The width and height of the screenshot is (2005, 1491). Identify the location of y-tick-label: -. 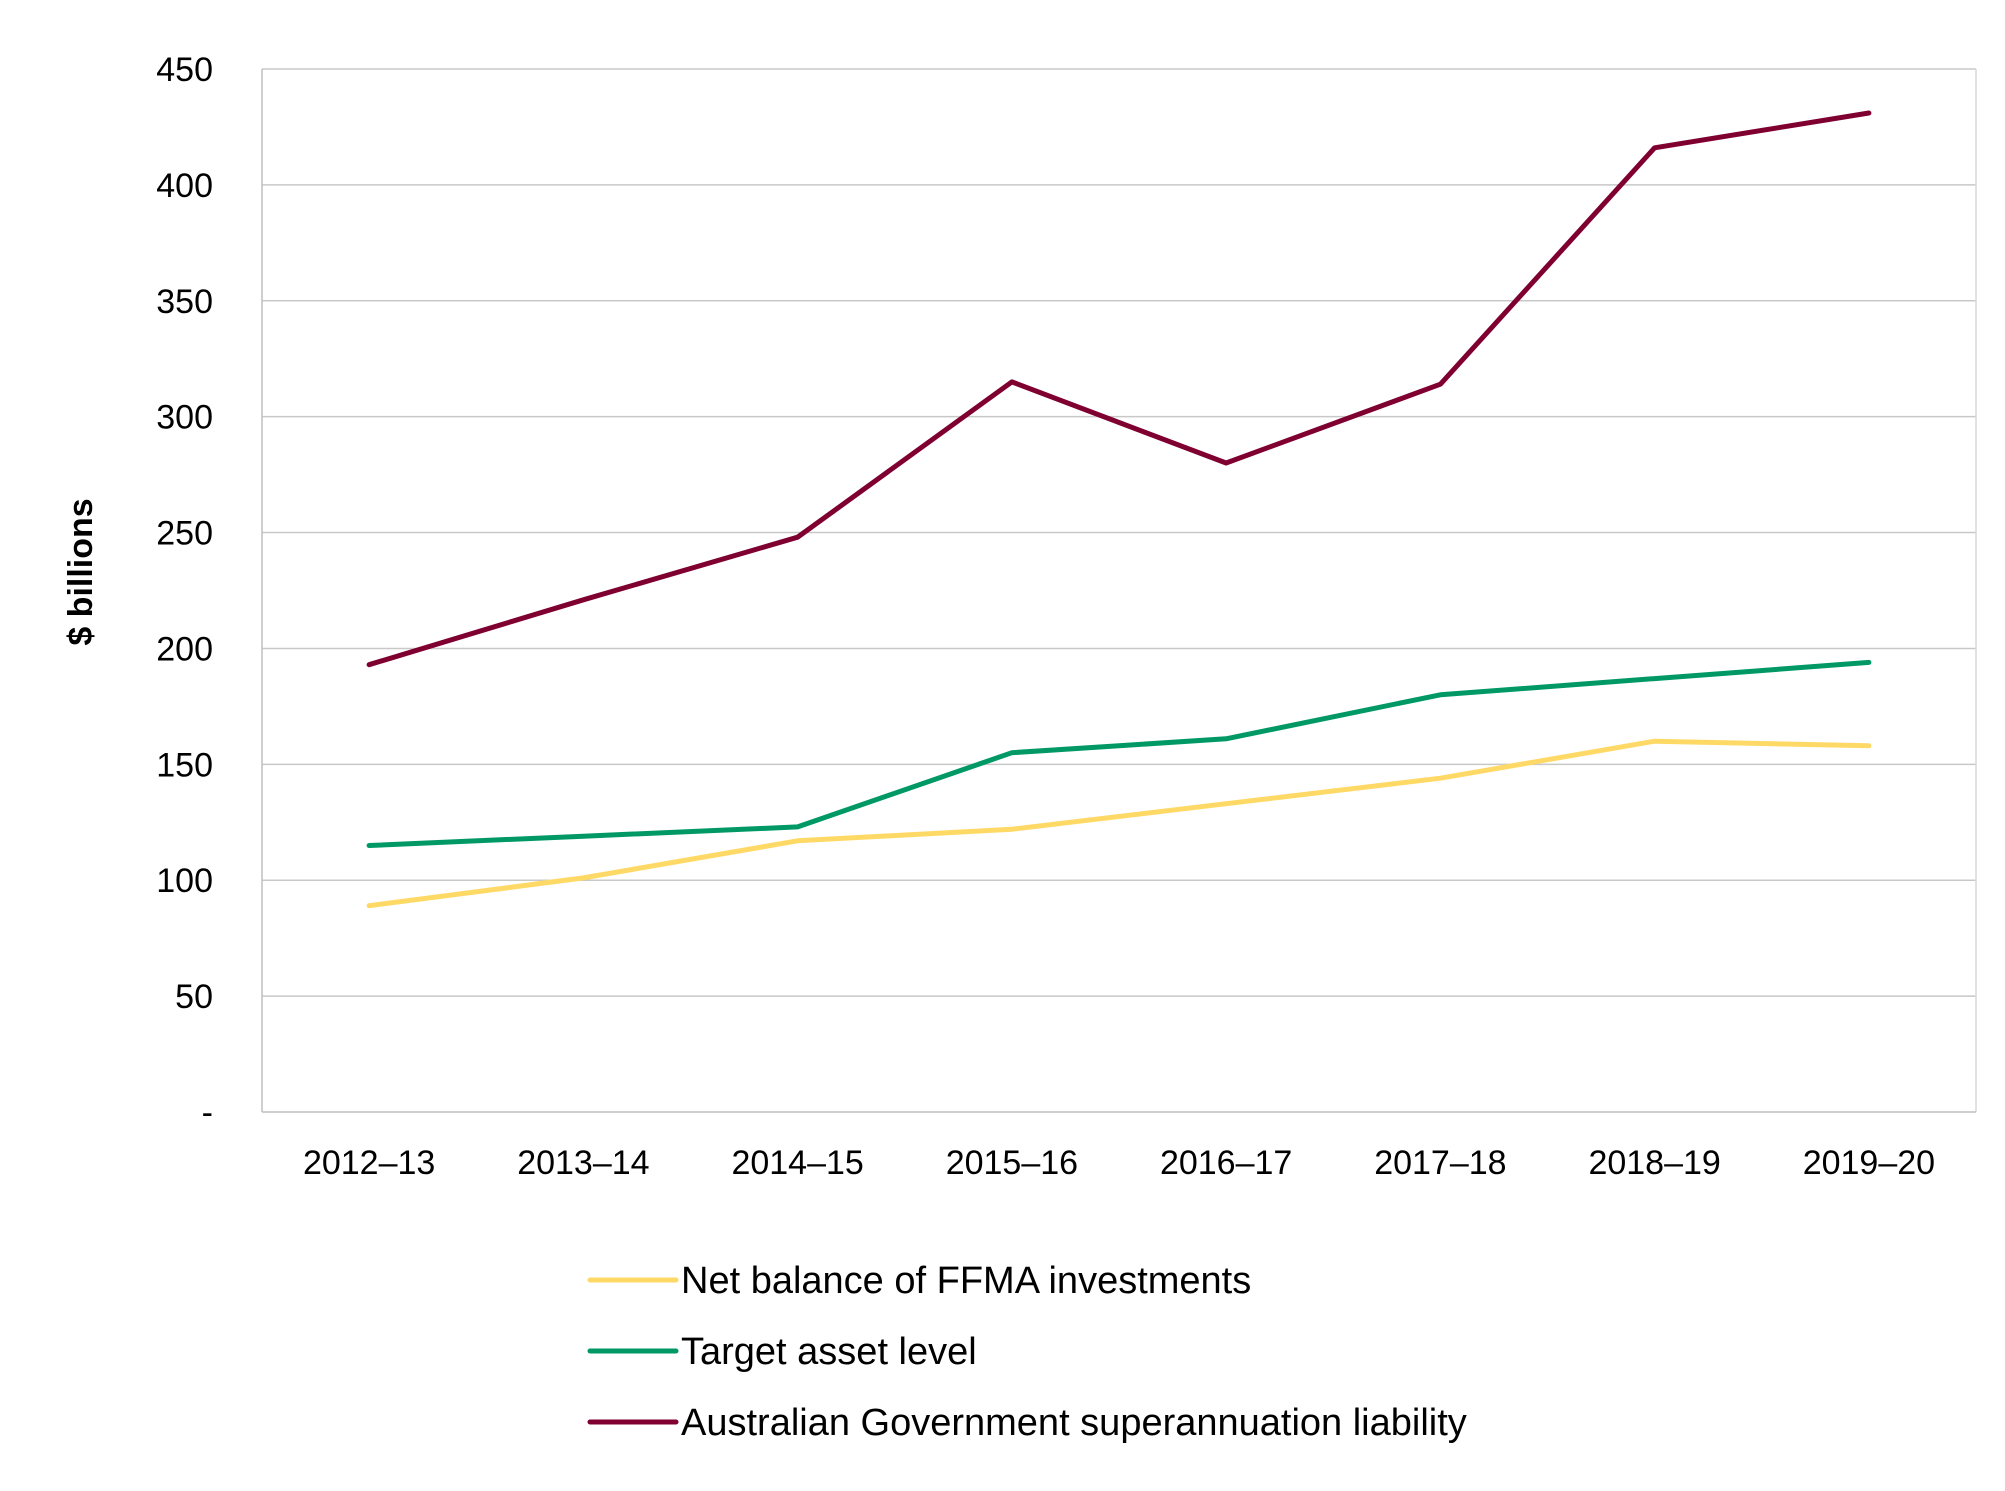
(207, 1113).